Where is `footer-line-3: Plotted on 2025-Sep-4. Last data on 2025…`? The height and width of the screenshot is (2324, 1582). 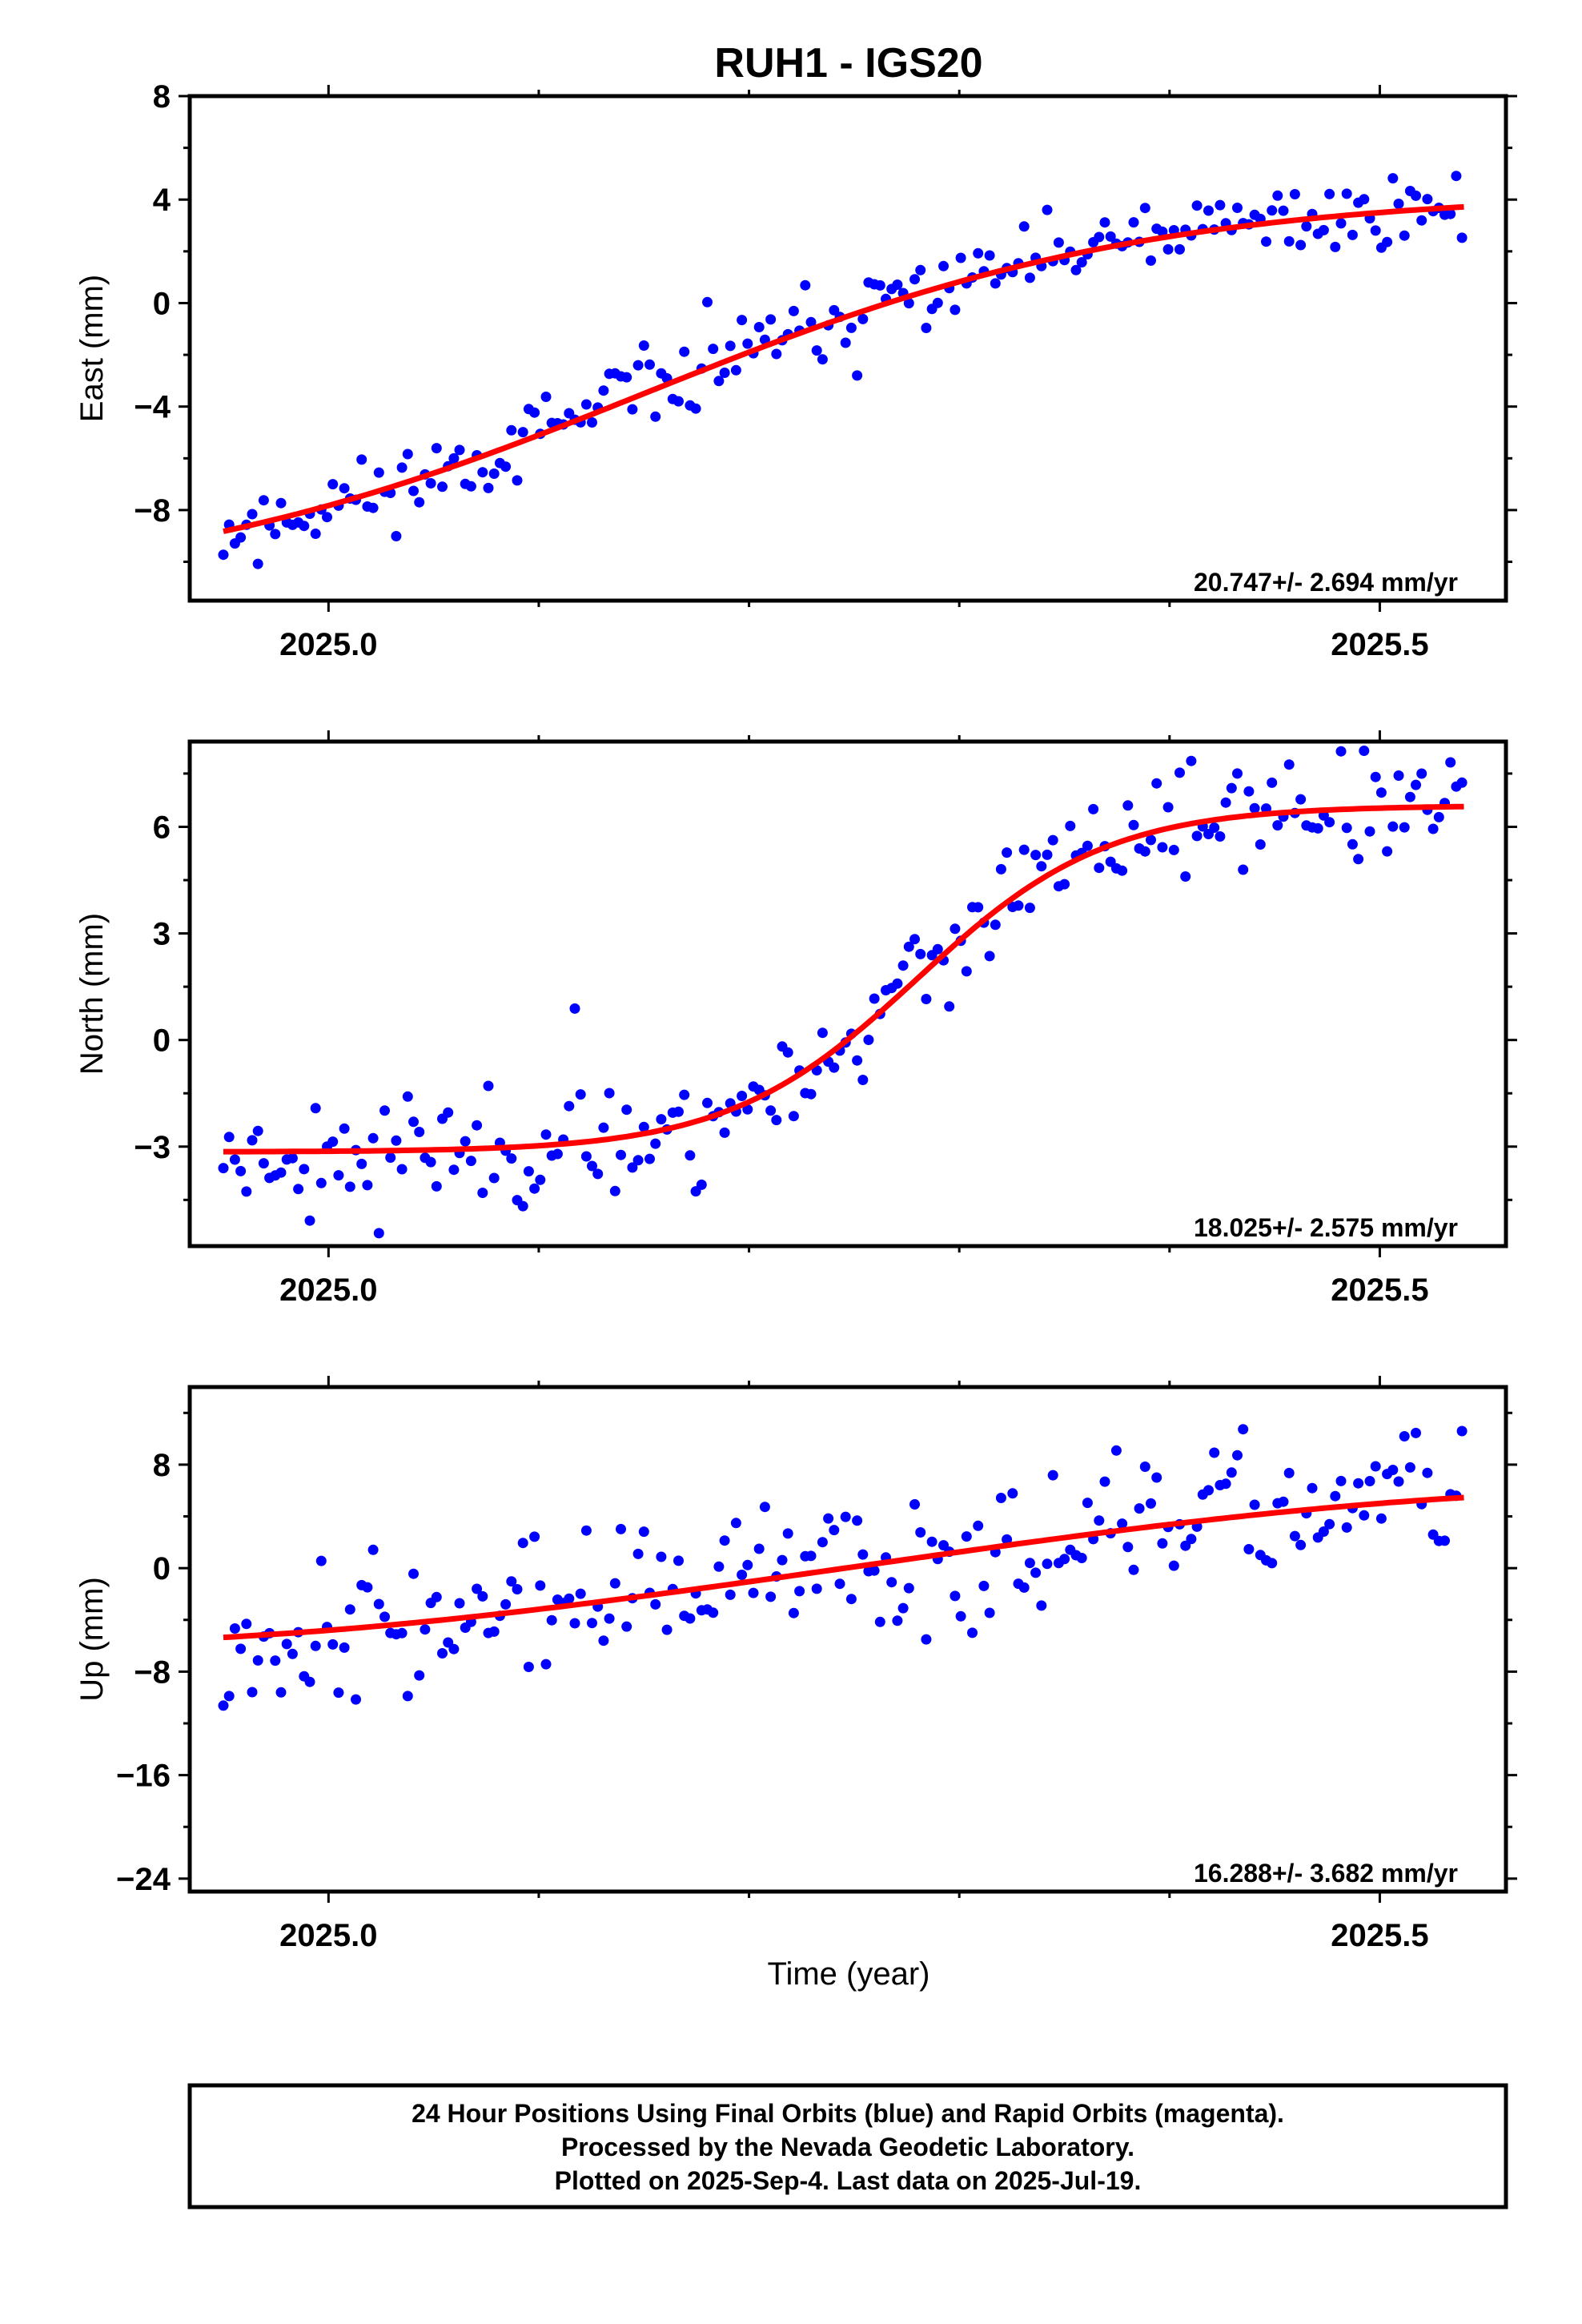
footer-line-3: Plotted on 2025-Sep-4. Last data on 2025… is located at coordinates (848, 2180).